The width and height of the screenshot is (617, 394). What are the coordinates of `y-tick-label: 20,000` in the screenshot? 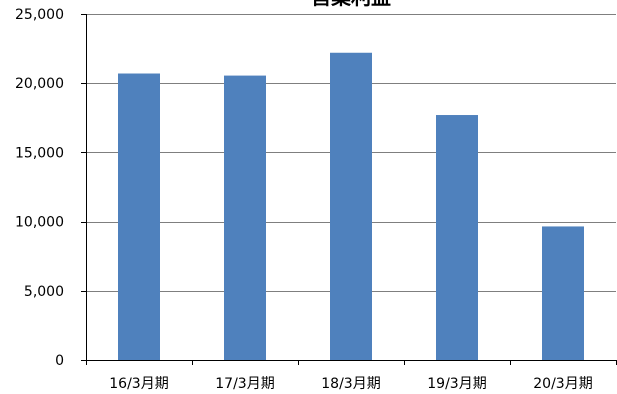 It's located at (39, 84).